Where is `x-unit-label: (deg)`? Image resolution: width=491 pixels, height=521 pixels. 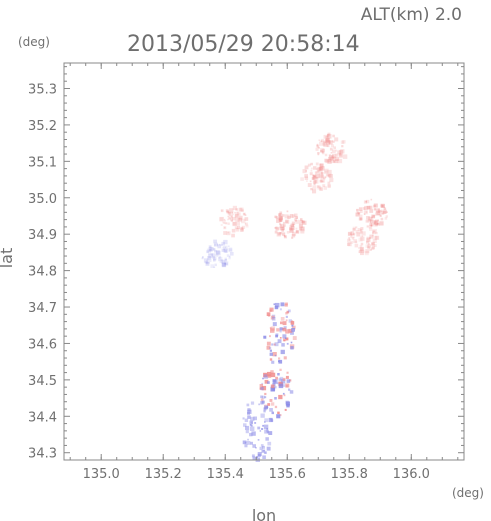 x-unit-label: (deg) is located at coordinates (468, 493).